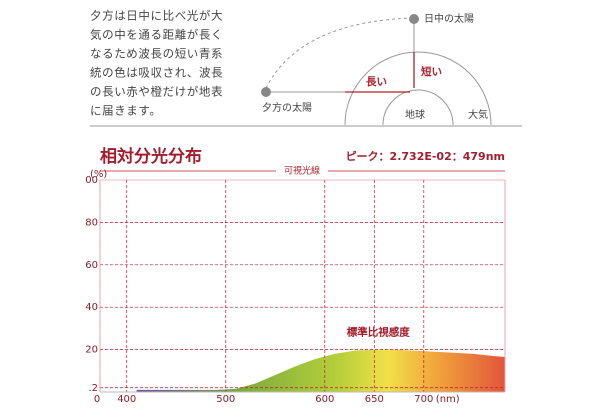  I want to click on diagram: 日中の太陽 夕方の太陽 長い 短い 地球 大気, so click(376, 69).